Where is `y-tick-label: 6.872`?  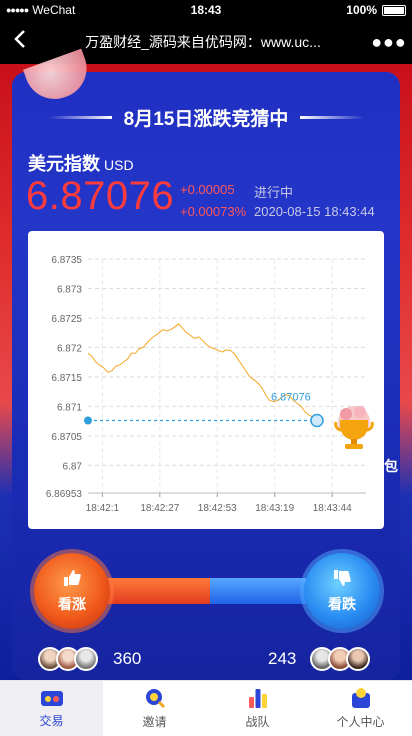
y-tick-label: 6.872 is located at coordinates (69, 348).